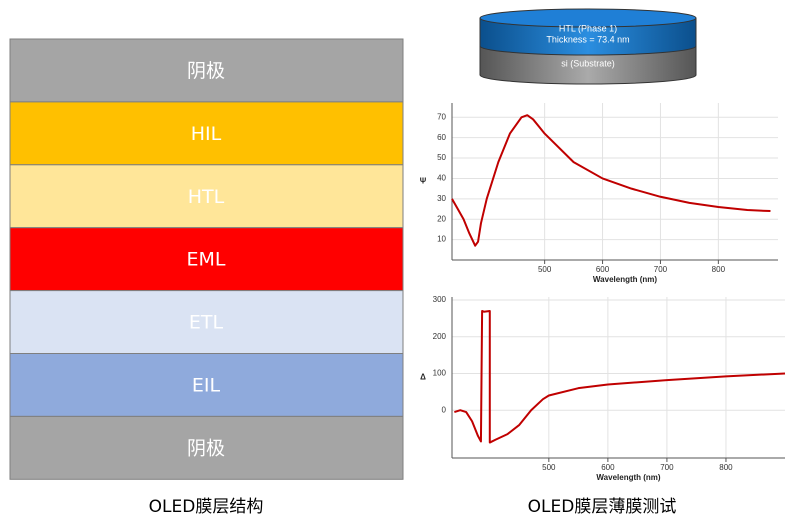 The width and height of the screenshot is (800, 526). What do you see at coordinates (206, 507) in the screenshot?
I see `caption: OLED膜层结构` at bounding box center [206, 507].